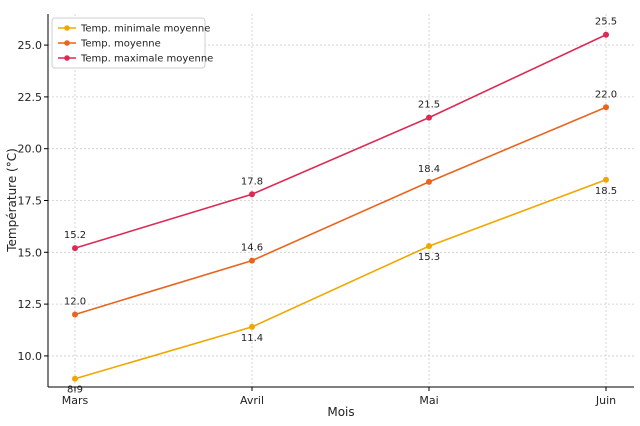 The image size is (640, 426). Describe the element at coordinates (30, 252) in the screenshot. I see `y-tick-label: 15.0` at that location.